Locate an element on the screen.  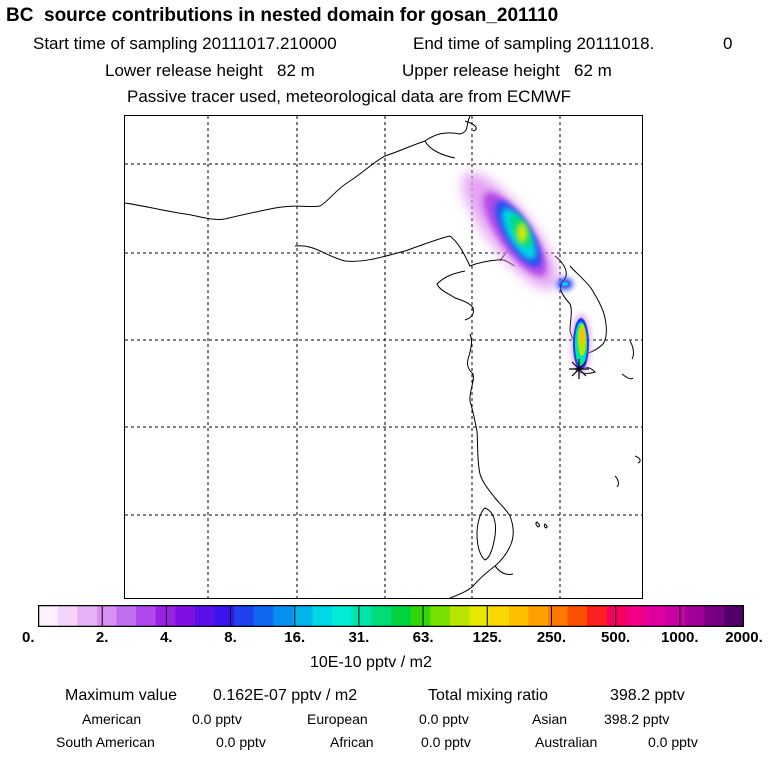
concentration-plume is located at coordinates (526, 273).